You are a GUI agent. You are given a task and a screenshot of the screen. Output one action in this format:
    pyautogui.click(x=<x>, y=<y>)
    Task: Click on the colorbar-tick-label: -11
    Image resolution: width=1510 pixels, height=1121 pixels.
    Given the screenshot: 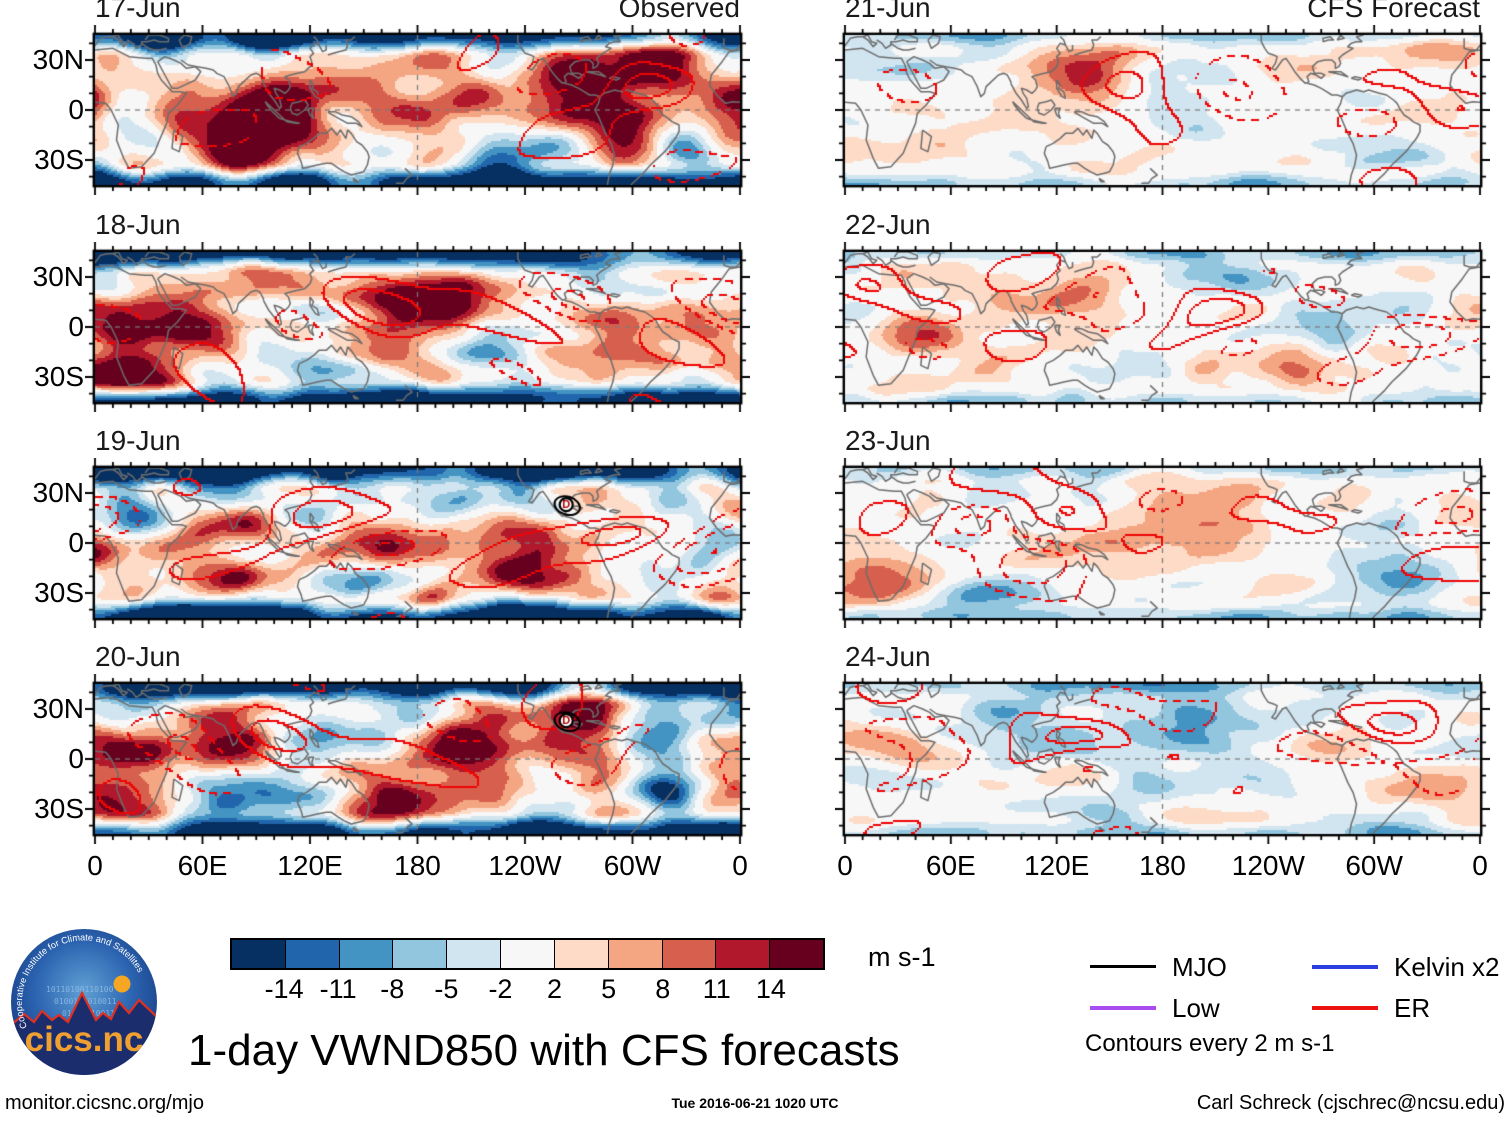 What is the action you would take?
    pyautogui.click(x=338, y=989)
    